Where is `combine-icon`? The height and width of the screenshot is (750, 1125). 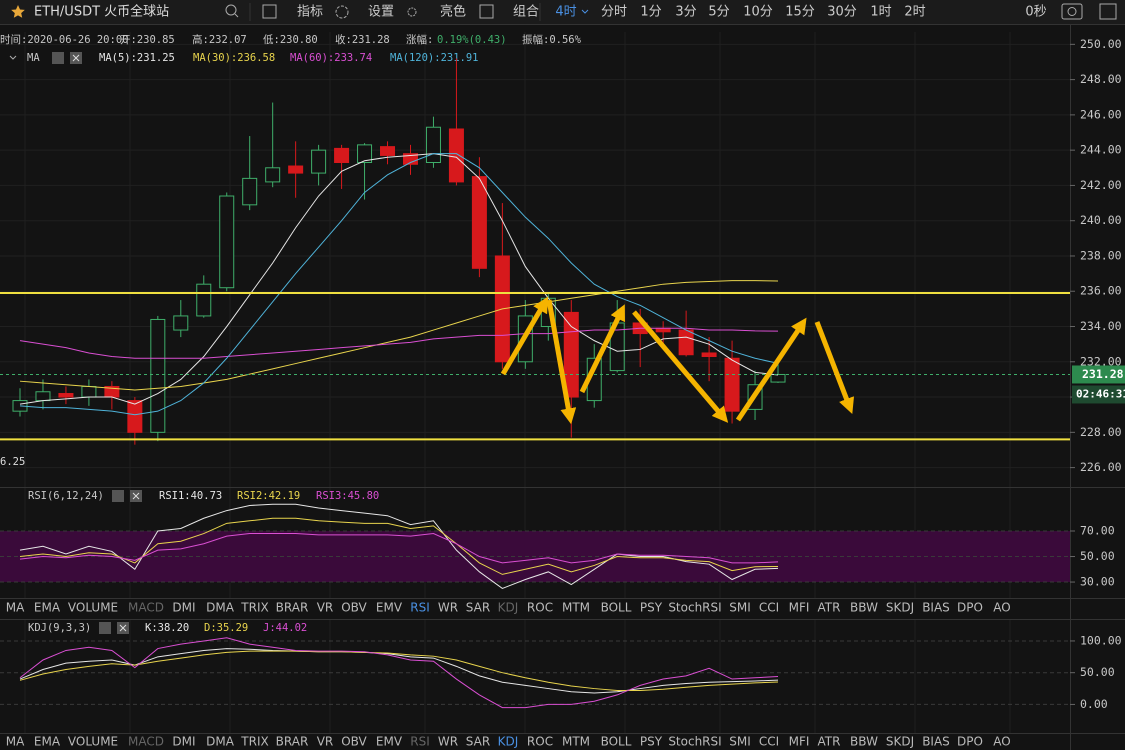 combine-icon is located at coordinates (486, 11).